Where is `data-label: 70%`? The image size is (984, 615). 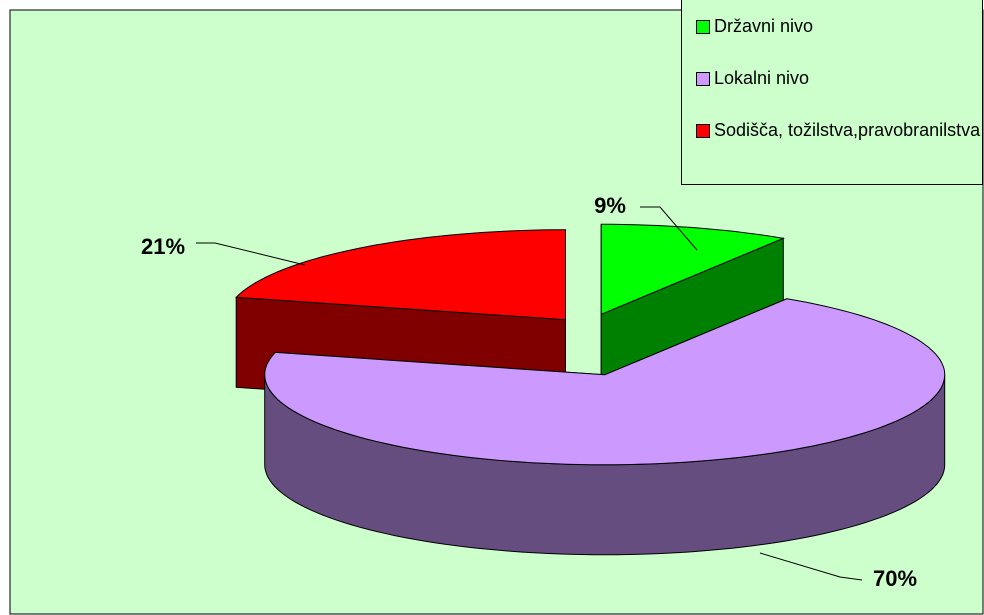 data-label: 70% is located at coordinates (895, 578).